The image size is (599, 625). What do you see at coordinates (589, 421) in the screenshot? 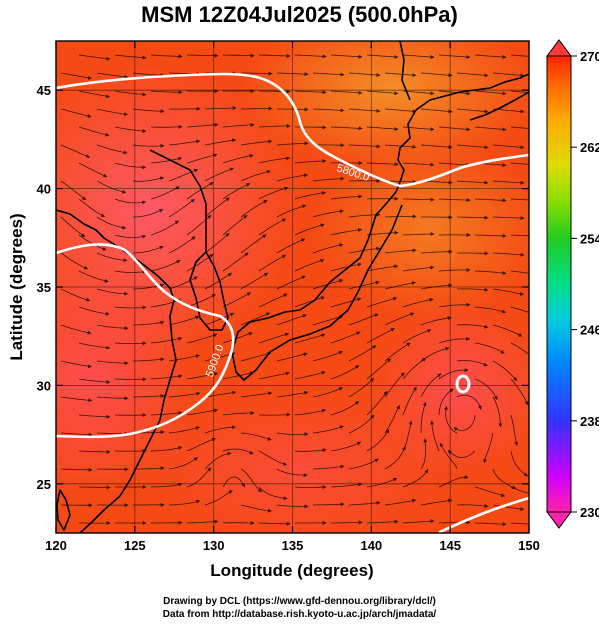
I see `colorbar-tick-label: 238` at bounding box center [589, 421].